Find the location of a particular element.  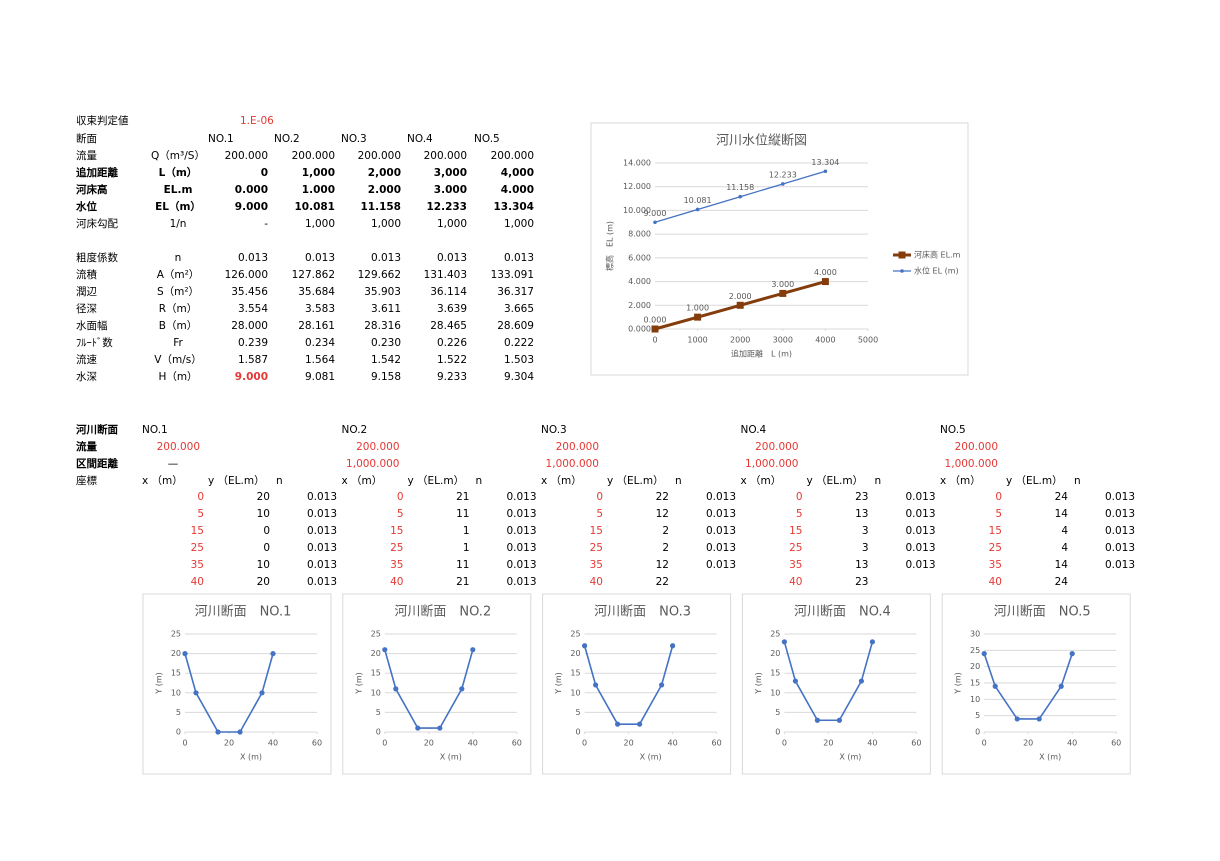

coord-header: x （m） is located at coordinates (960, 481).